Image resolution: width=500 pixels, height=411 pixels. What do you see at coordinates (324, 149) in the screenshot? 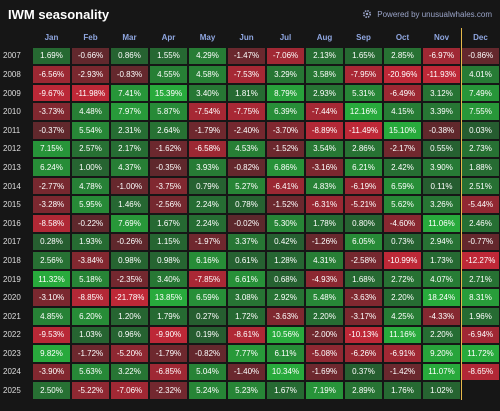
I see `heat-cell: 3.54%` at bounding box center [324, 149].